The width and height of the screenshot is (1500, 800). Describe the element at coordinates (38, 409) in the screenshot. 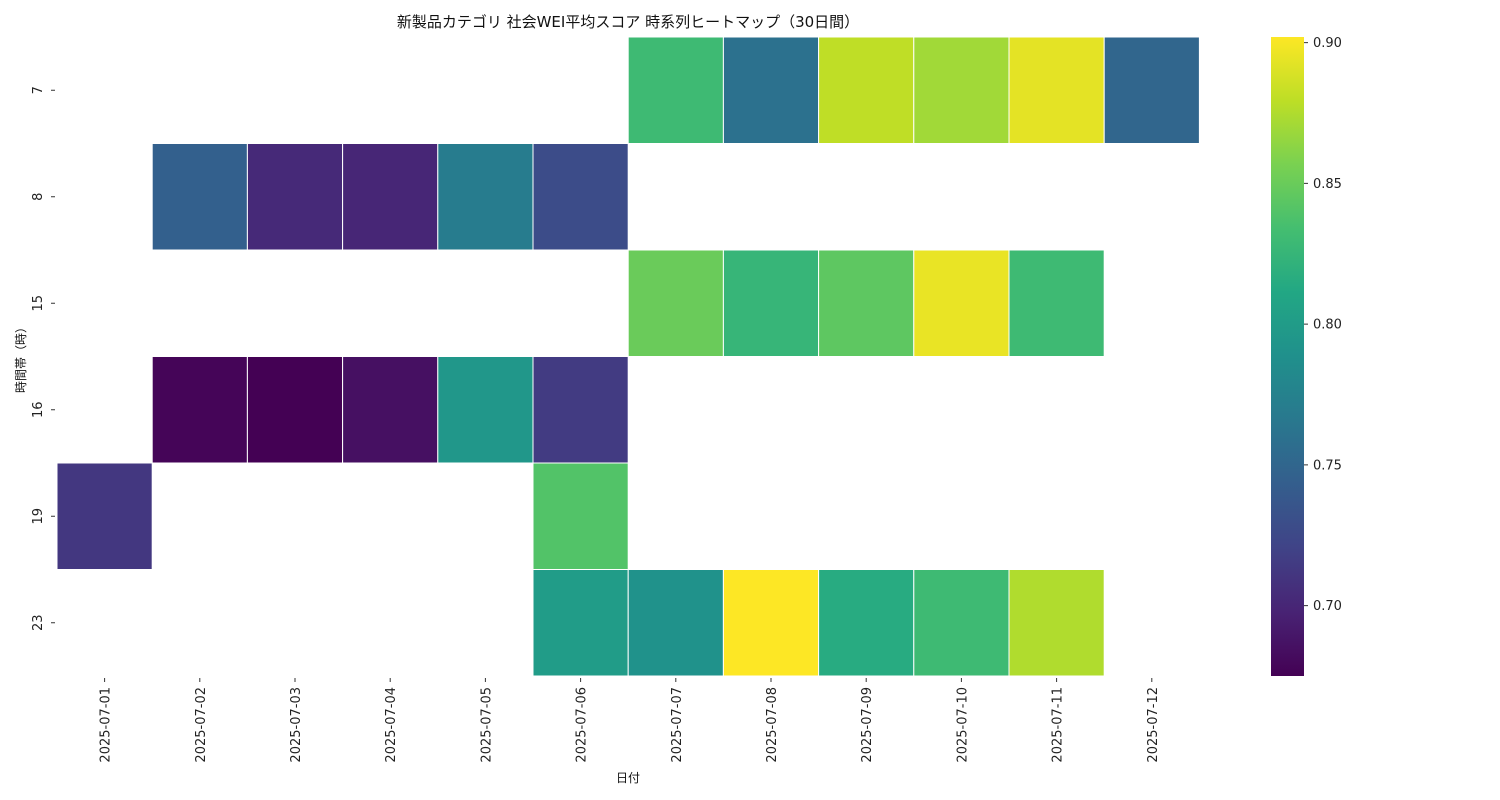

I see `y-tick-label: 16` at that location.